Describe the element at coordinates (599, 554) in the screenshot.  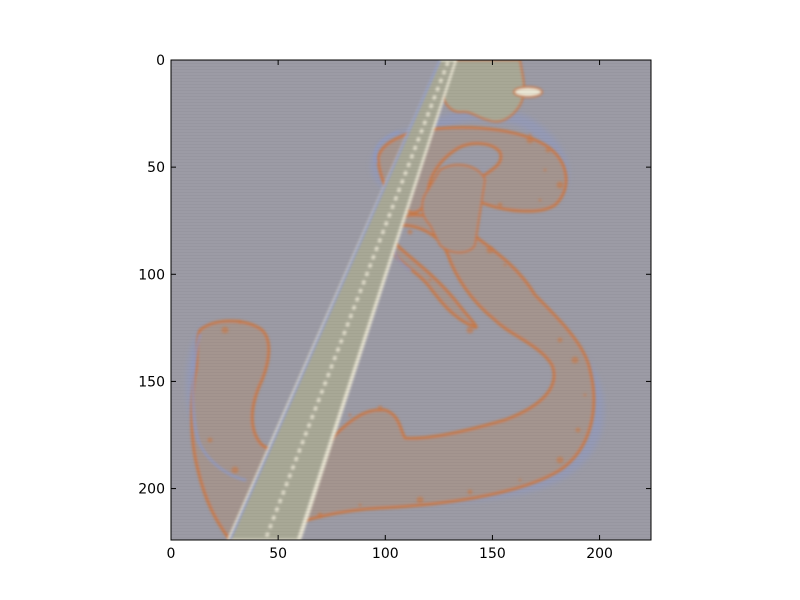
I see `x-tick-label: 200` at that location.